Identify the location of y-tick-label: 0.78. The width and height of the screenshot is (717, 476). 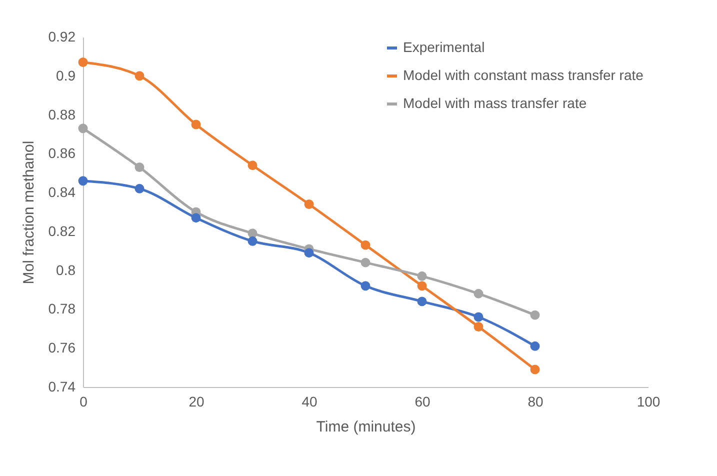
(62, 308).